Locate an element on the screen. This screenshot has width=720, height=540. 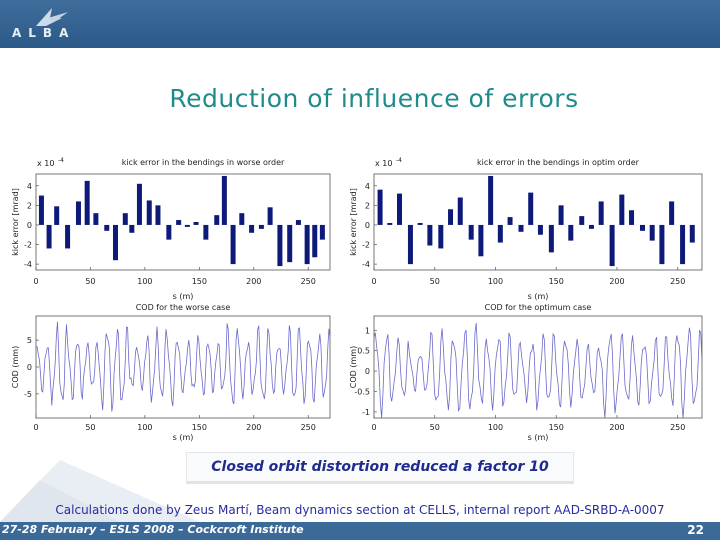
y-axis-label: kick error [mrad] is located at coordinates (15, 222).